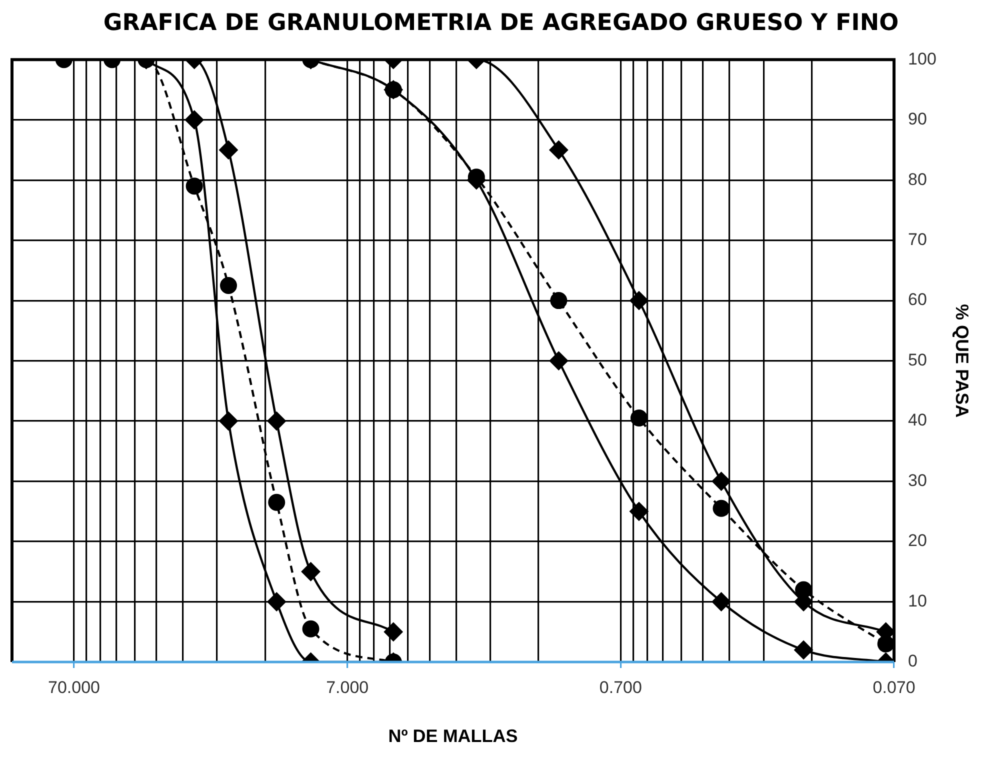 The width and height of the screenshot is (998, 766). What do you see at coordinates (501, 23) in the screenshot?
I see `chart-title: GRAFICA DE GRANULOMETRIA DE AGREGADO GRUESO Y FINO` at bounding box center [501, 23].